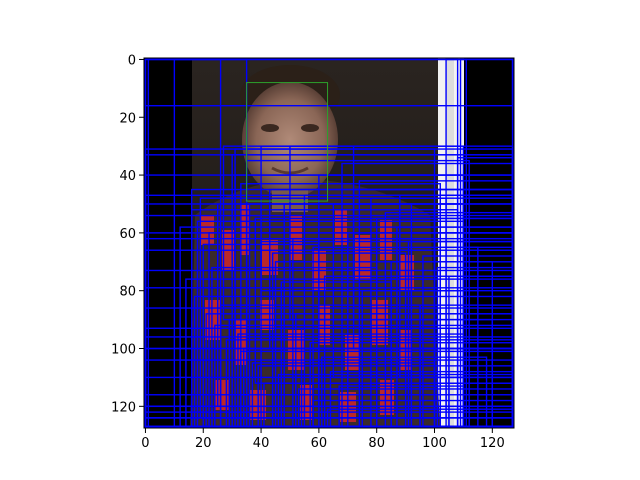  Describe the element at coordinates (145, 443) in the screenshot. I see `x-tick-label: 0` at that location.